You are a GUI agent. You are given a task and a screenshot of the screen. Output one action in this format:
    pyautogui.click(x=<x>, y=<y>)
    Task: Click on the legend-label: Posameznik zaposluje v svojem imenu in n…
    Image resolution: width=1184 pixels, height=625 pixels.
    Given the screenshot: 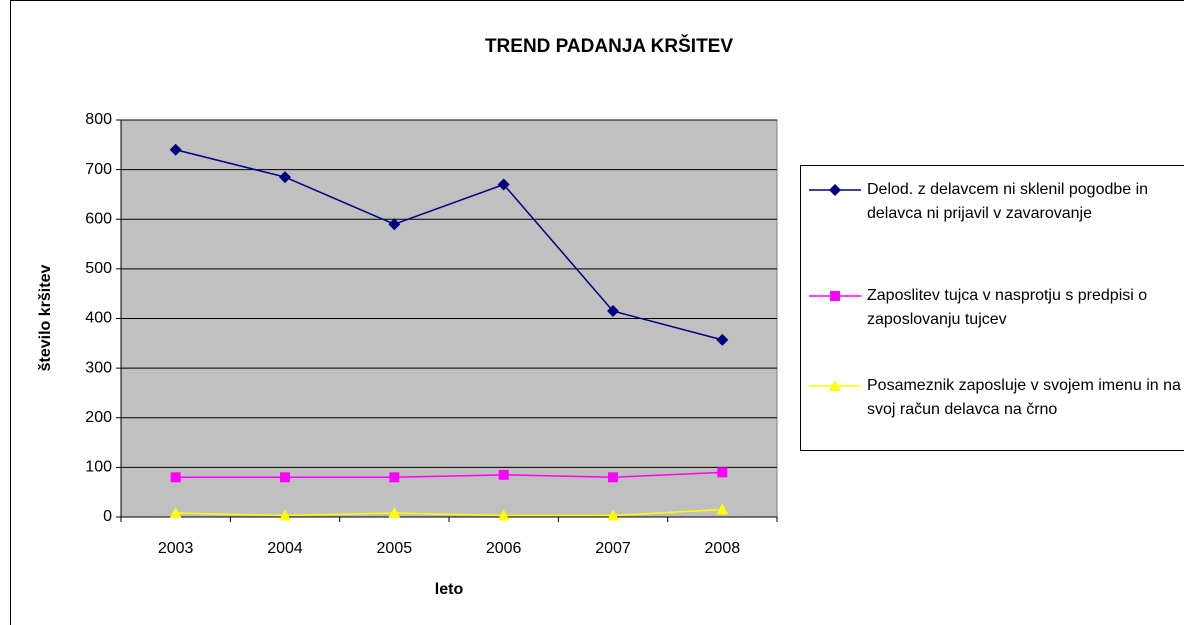 What is the action you would take?
    pyautogui.click(x=1024, y=397)
    